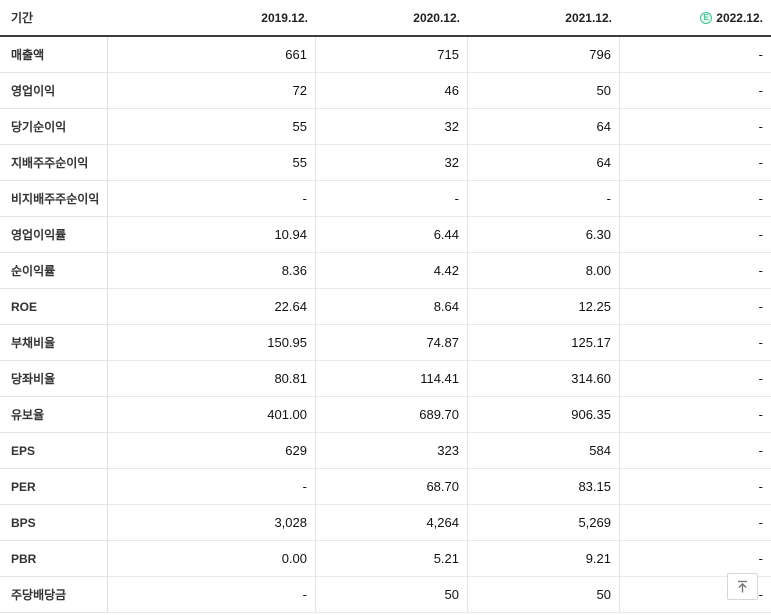  What do you see at coordinates (212, 379) in the screenshot?
I see `cell-value: 80.81` at bounding box center [212, 379].